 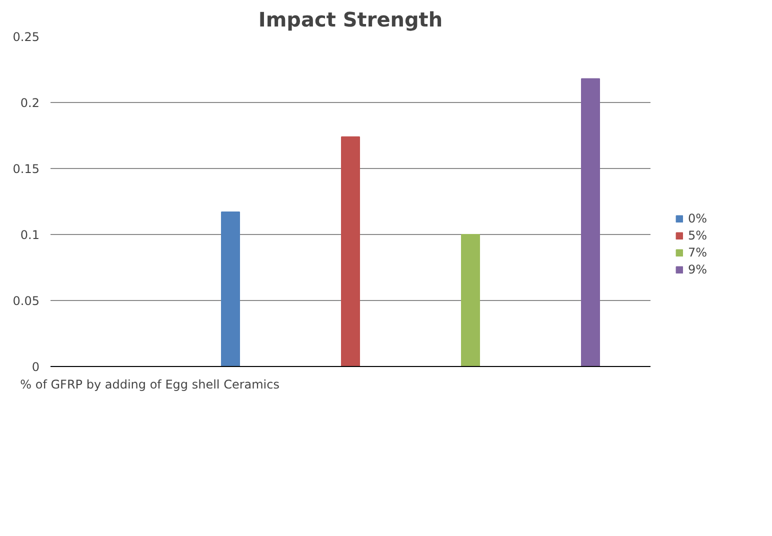 What do you see at coordinates (30, 235) in the screenshot?
I see `y-tick-label: 0.1` at bounding box center [30, 235].